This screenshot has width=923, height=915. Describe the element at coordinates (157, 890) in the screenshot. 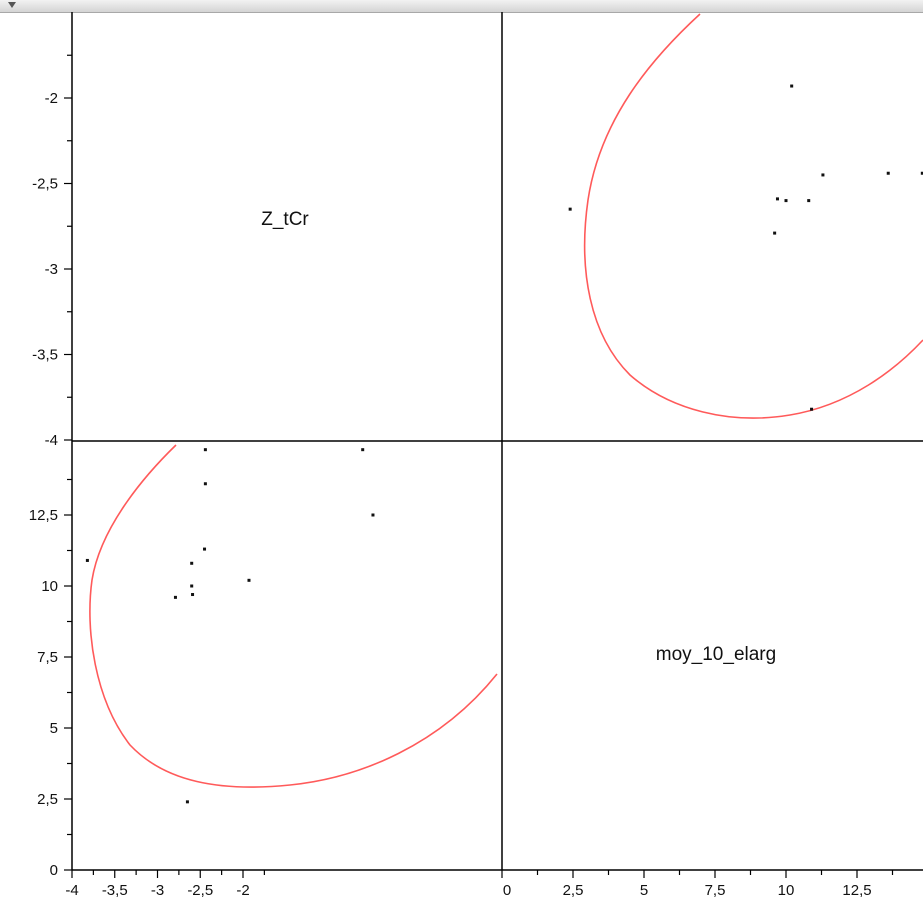

I see `x-tick-label: -3` at that location.